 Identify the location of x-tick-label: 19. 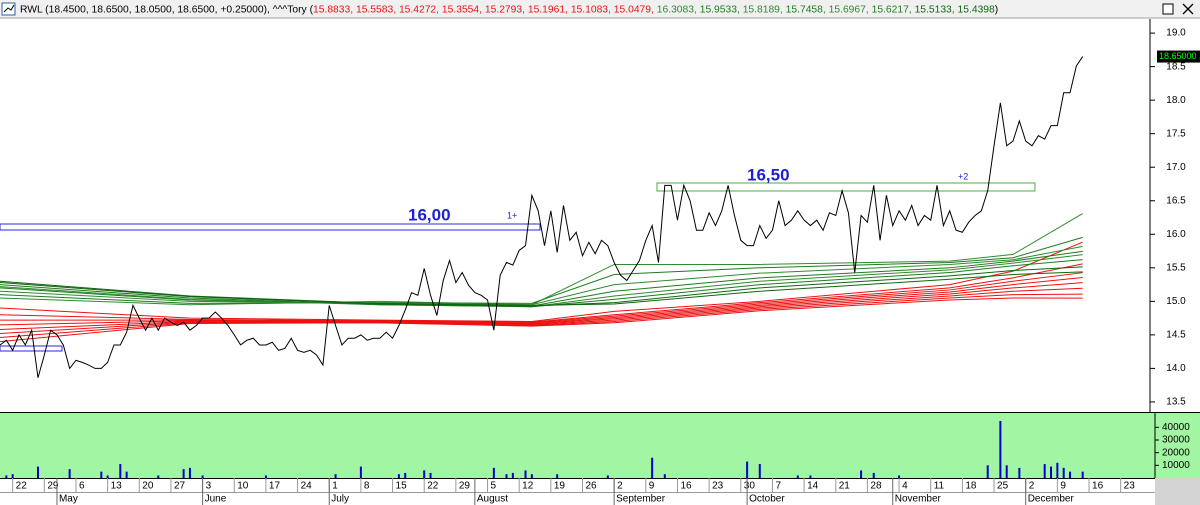
(560, 486).